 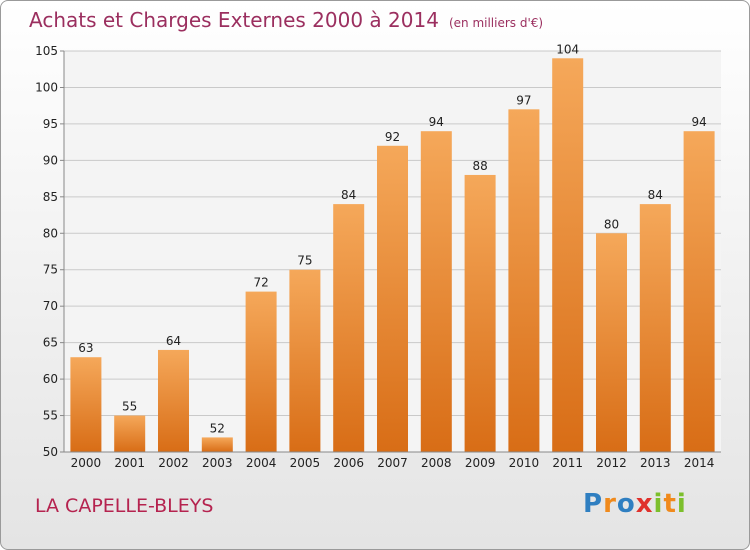 What do you see at coordinates (567, 463) in the screenshot?
I see `x-tick-label: 2011` at bounding box center [567, 463].